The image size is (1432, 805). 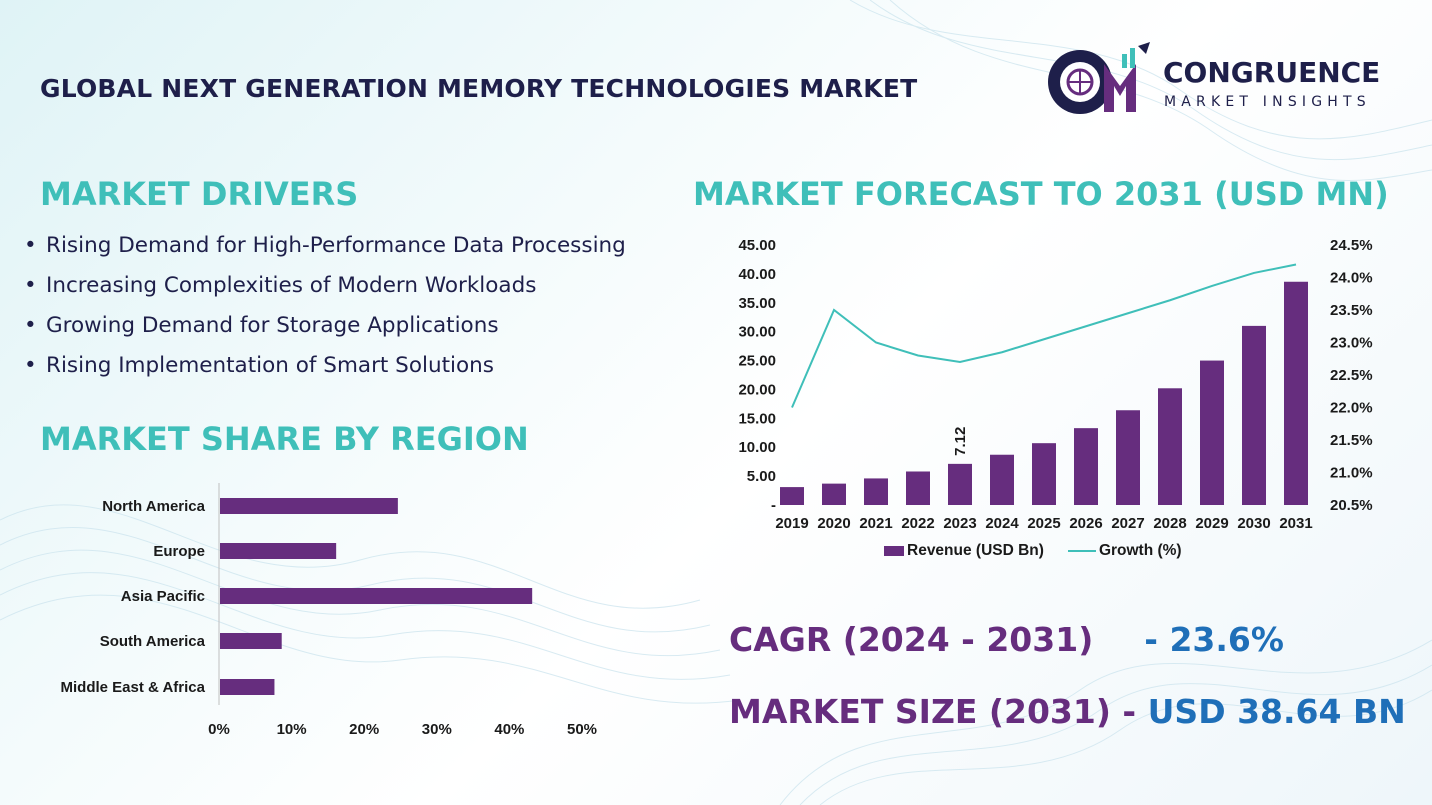 What do you see at coordinates (582, 729) in the screenshot?
I see `region-x-tick: 50%` at bounding box center [582, 729].